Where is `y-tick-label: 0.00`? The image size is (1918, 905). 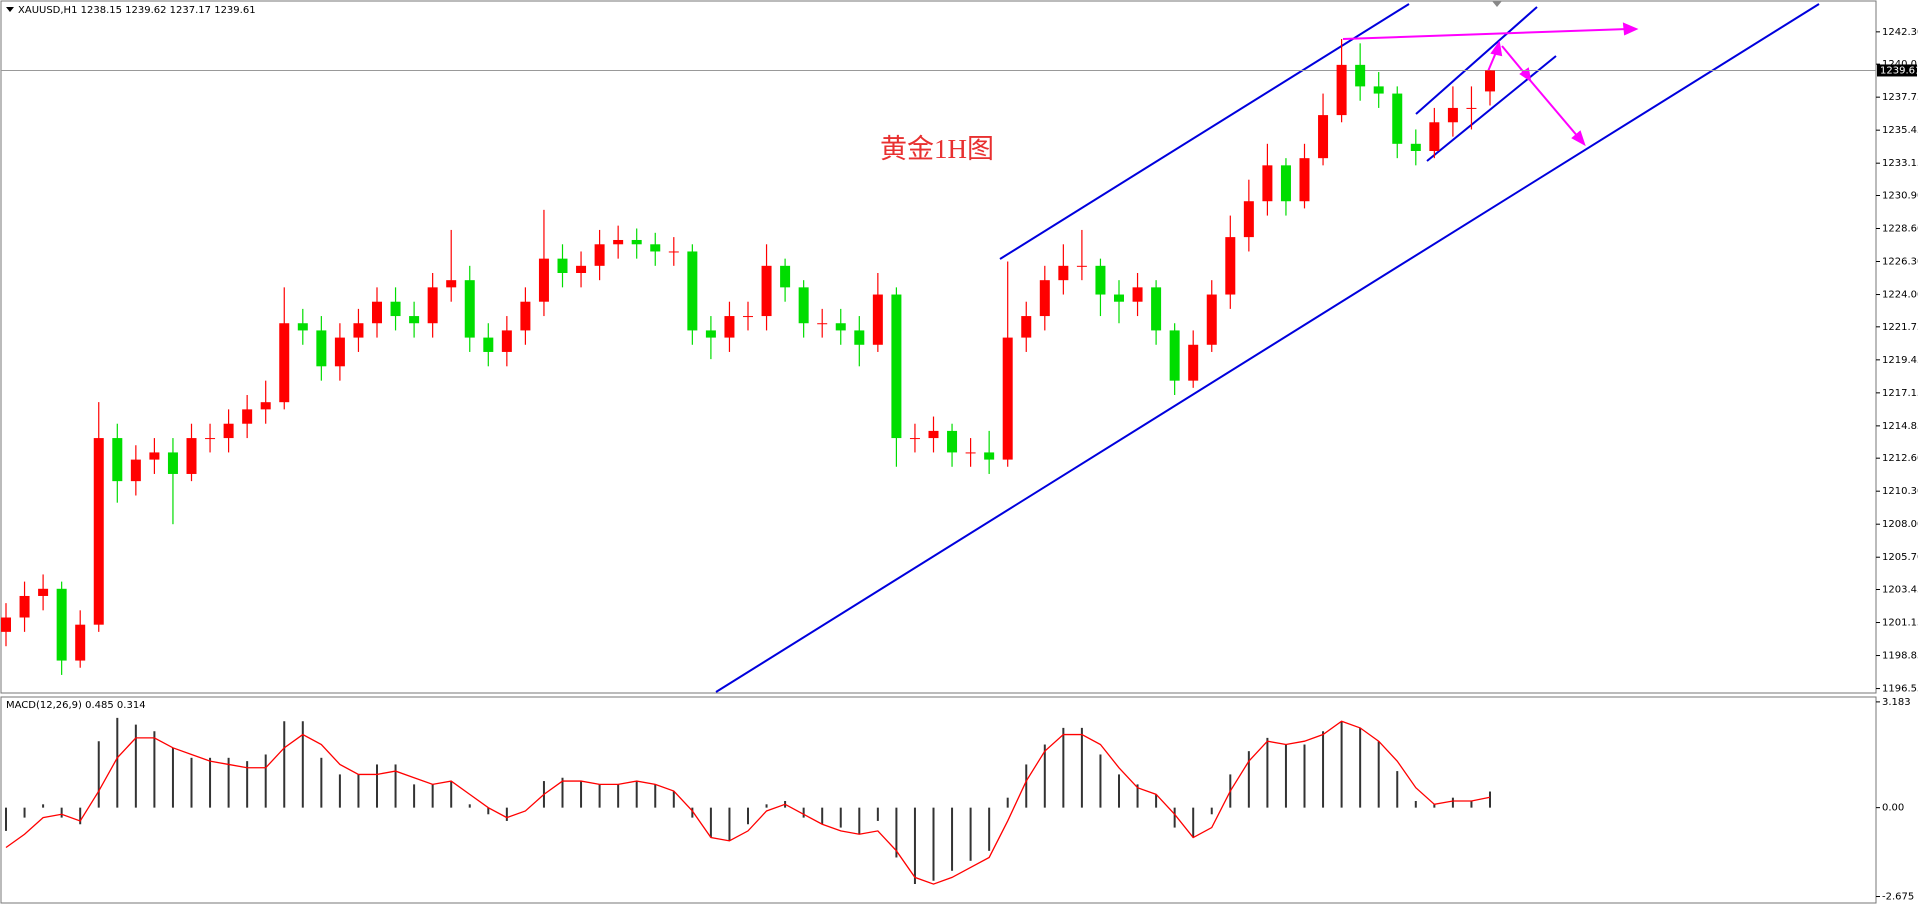 y-tick-label: 0.00 is located at coordinates (1893, 808).